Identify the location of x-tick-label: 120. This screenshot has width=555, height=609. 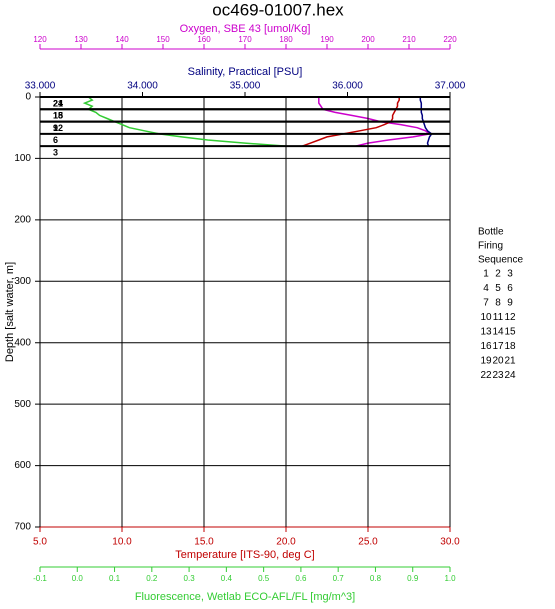
(40, 39).